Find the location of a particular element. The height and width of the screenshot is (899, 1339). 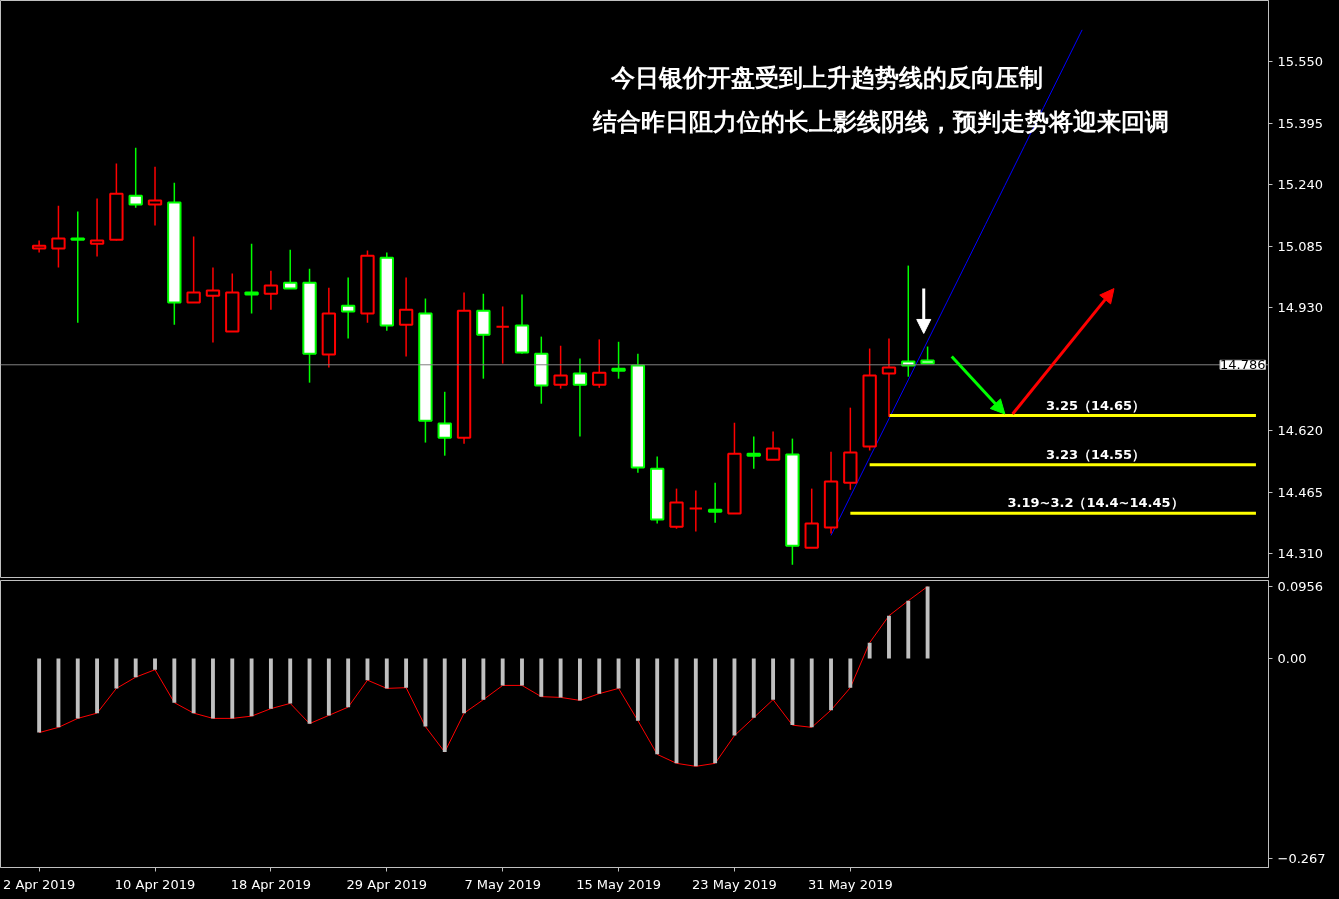

annotation: 3.19~3.2（14.4~14.45） is located at coordinates (1095, 503).